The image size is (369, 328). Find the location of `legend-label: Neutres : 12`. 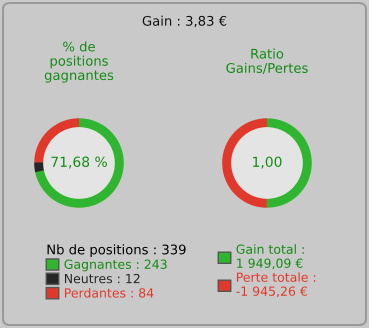

legend-label: Neutres : 12 is located at coordinates (102, 279).